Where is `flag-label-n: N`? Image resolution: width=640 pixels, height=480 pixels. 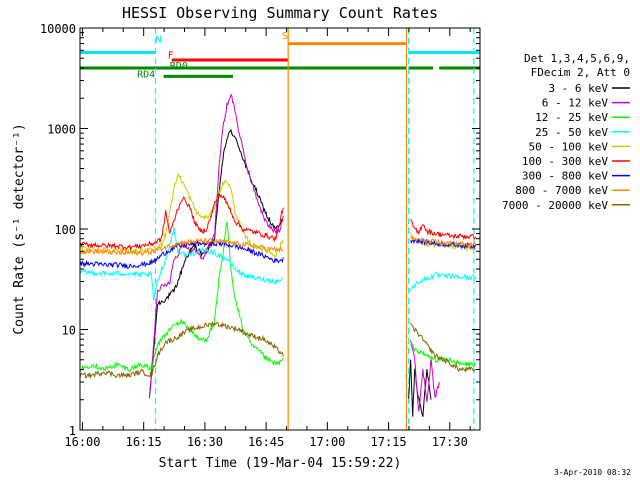 flag-label-n: N is located at coordinates (159, 39).